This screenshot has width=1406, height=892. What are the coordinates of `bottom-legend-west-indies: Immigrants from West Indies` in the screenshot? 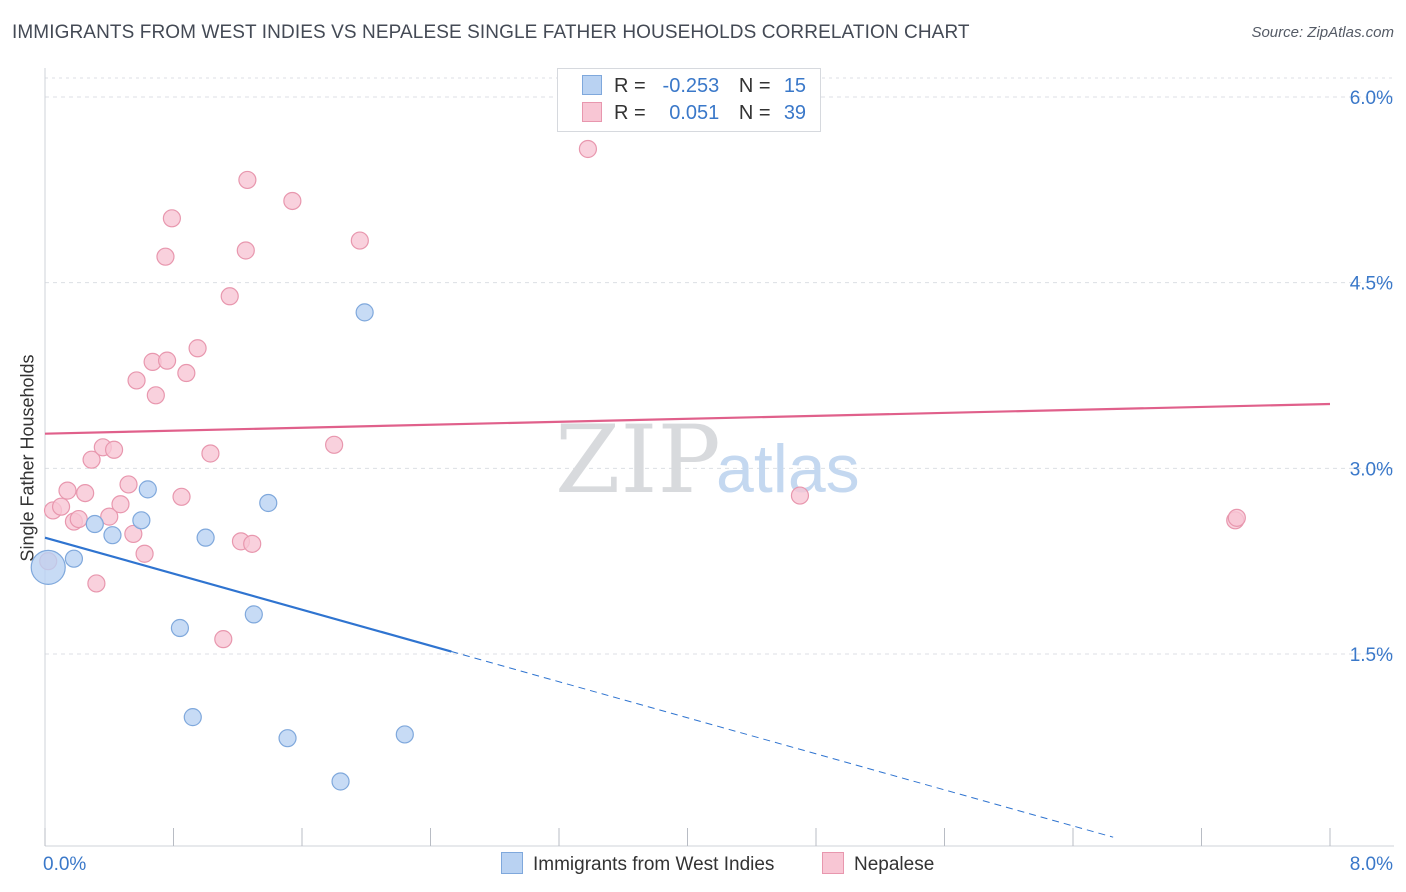 It's located at (637, 864).